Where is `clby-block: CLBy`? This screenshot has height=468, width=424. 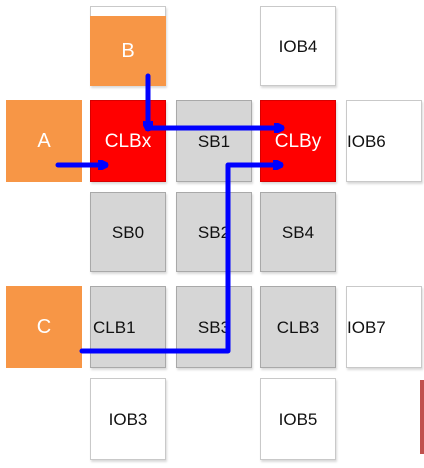 clby-block: CLBy is located at coordinates (298, 141).